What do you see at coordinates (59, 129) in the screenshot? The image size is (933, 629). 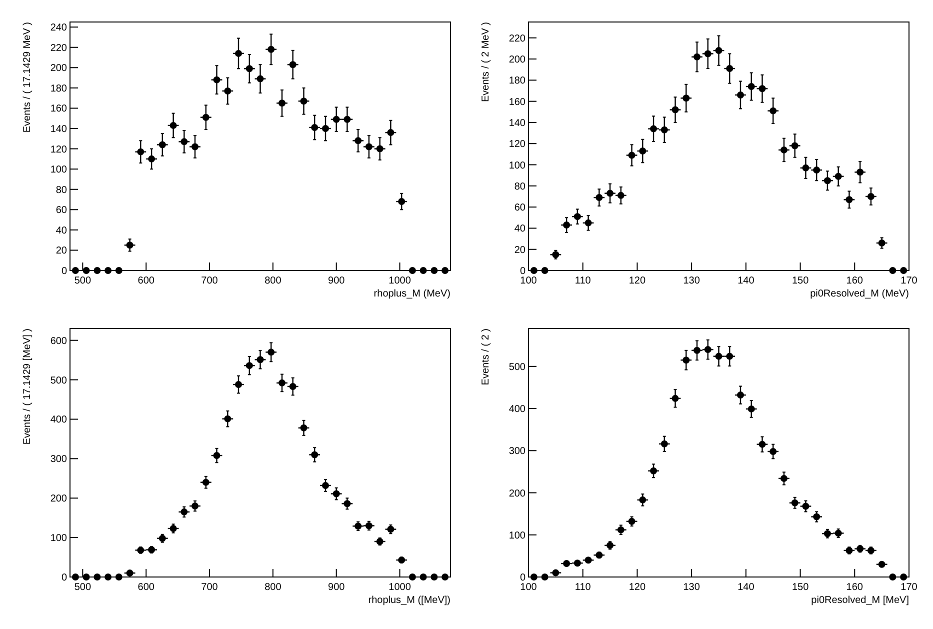 I see `y-tick-label: 140` at bounding box center [59, 129].